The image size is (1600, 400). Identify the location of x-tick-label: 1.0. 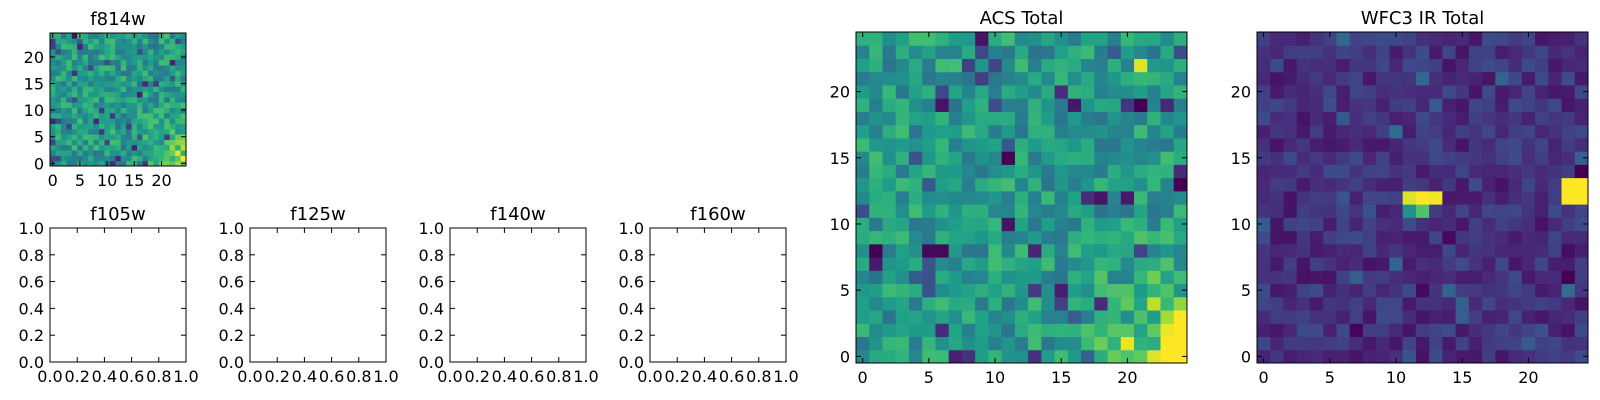
(585, 376).